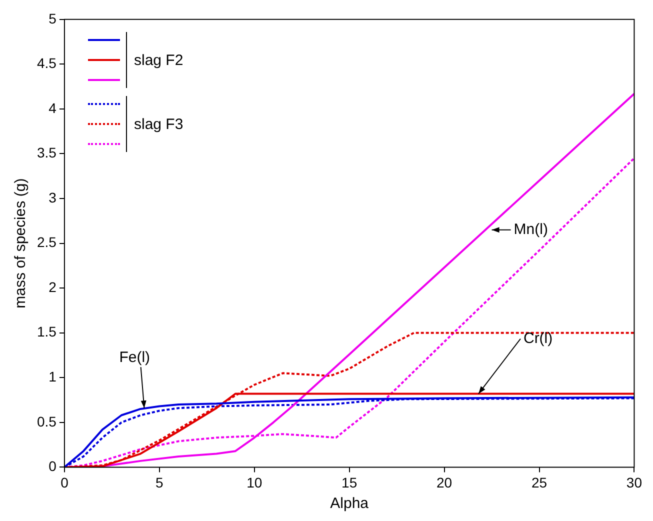 The image size is (653, 521). What do you see at coordinates (159, 60) in the screenshot?
I see `legend-label: slag F2` at bounding box center [159, 60].